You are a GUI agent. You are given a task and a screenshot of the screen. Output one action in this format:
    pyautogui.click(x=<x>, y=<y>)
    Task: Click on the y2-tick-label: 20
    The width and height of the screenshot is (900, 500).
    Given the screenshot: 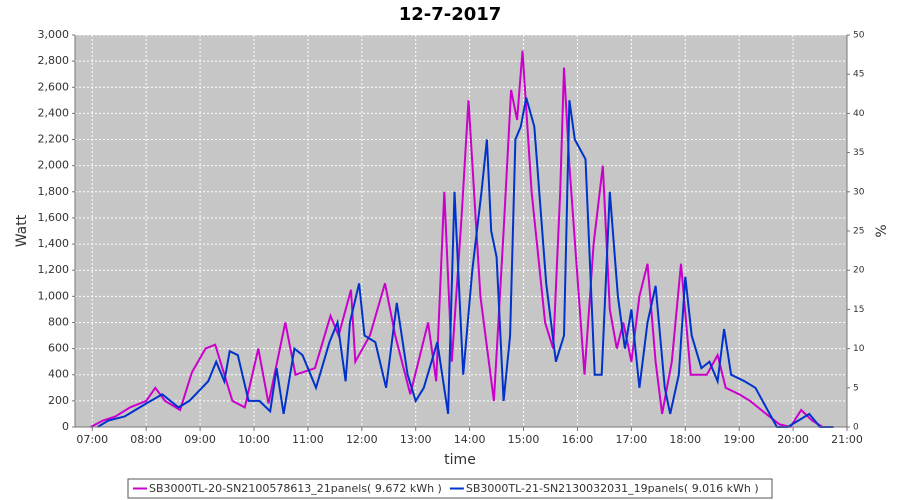 What is the action you would take?
    pyautogui.click(x=859, y=271)
    